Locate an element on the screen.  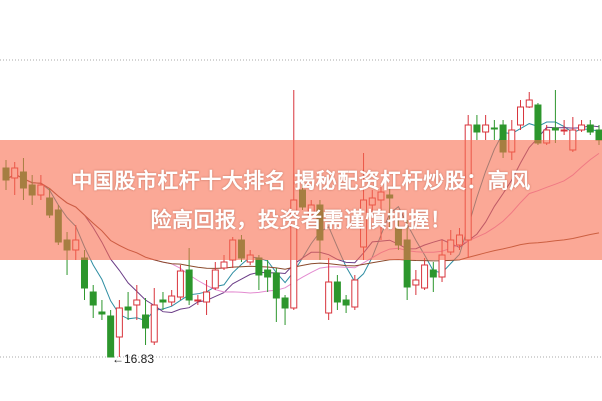
headline-line-1: 中国股市杠杆十大排名 揭秘配资杠杆炒股：高风 is located at coordinates (301, 181).